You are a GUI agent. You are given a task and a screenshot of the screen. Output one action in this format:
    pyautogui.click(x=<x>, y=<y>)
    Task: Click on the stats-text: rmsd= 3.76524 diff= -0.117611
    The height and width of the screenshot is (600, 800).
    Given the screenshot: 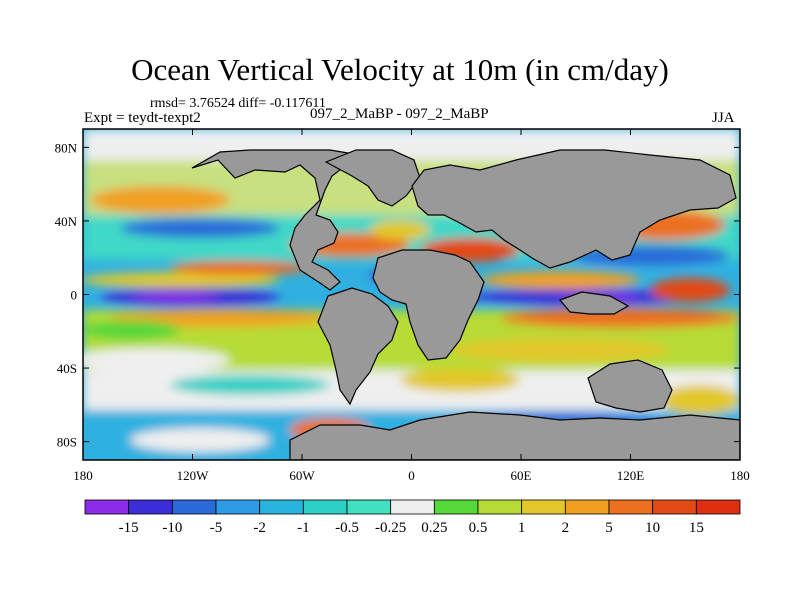 What is the action you would take?
    pyautogui.click(x=238, y=103)
    